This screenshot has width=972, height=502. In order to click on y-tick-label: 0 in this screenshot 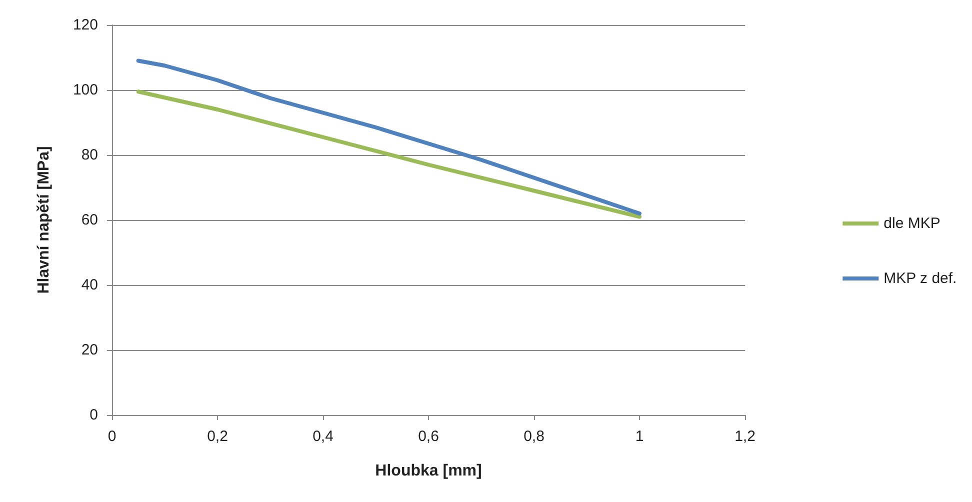, I will do `click(94, 415)`.